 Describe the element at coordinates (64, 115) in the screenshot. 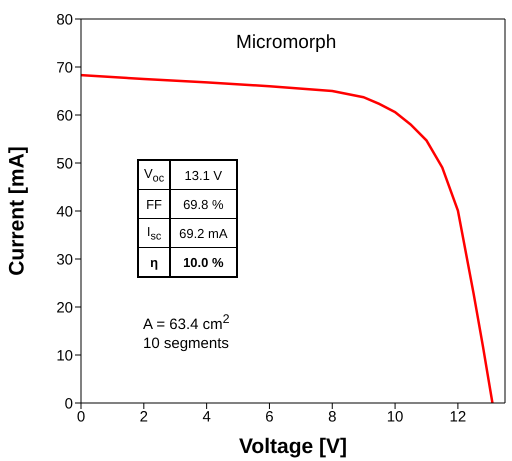

I see `y-tick-label: 60` at that location.